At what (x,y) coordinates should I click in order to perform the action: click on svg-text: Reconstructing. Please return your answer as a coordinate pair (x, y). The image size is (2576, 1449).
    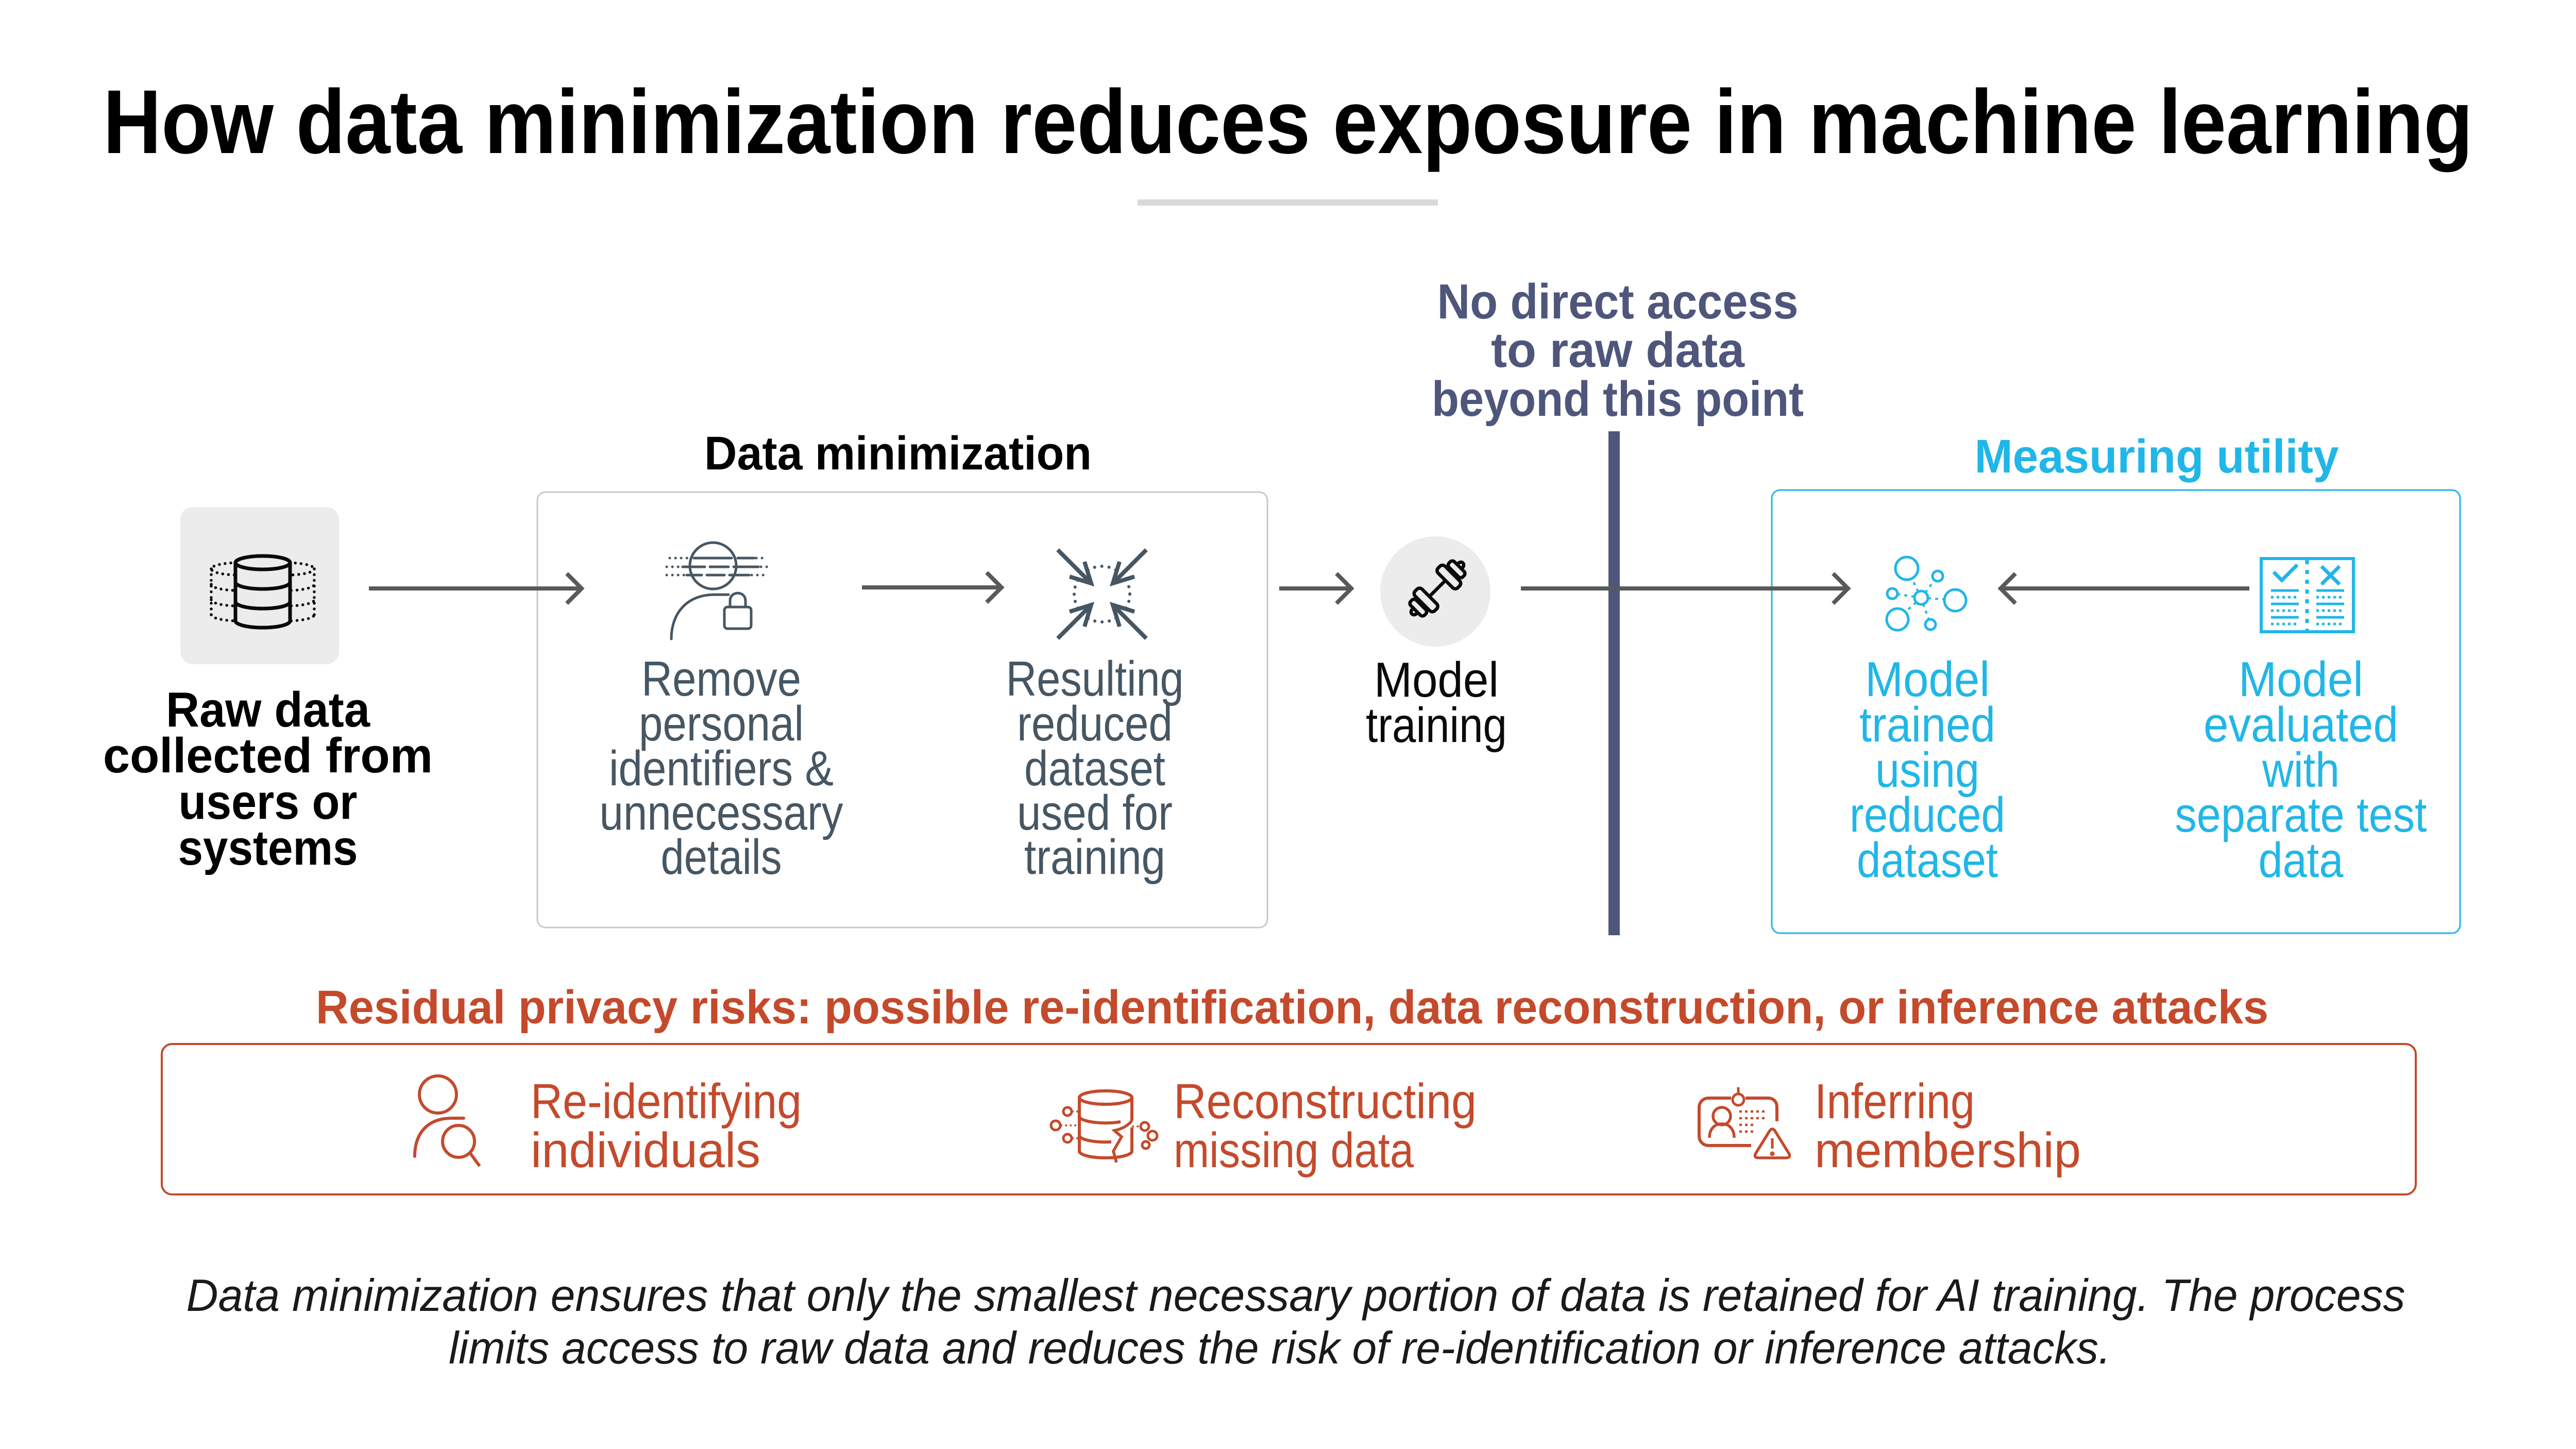
    Looking at the image, I should click on (1325, 1101).